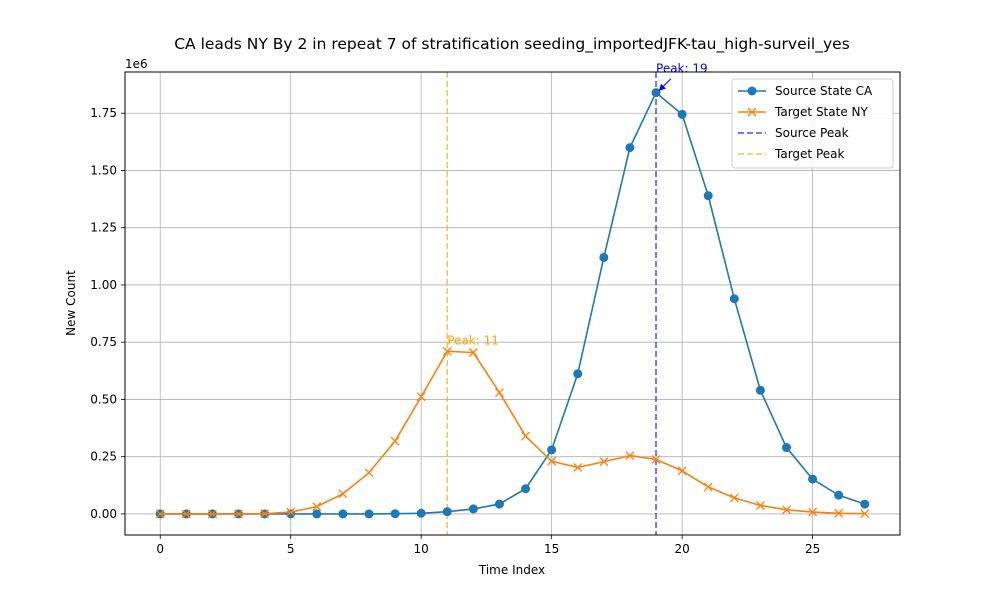 The height and width of the screenshot is (600, 1000). I want to click on legend-item: Target State NY, so click(803, 112).